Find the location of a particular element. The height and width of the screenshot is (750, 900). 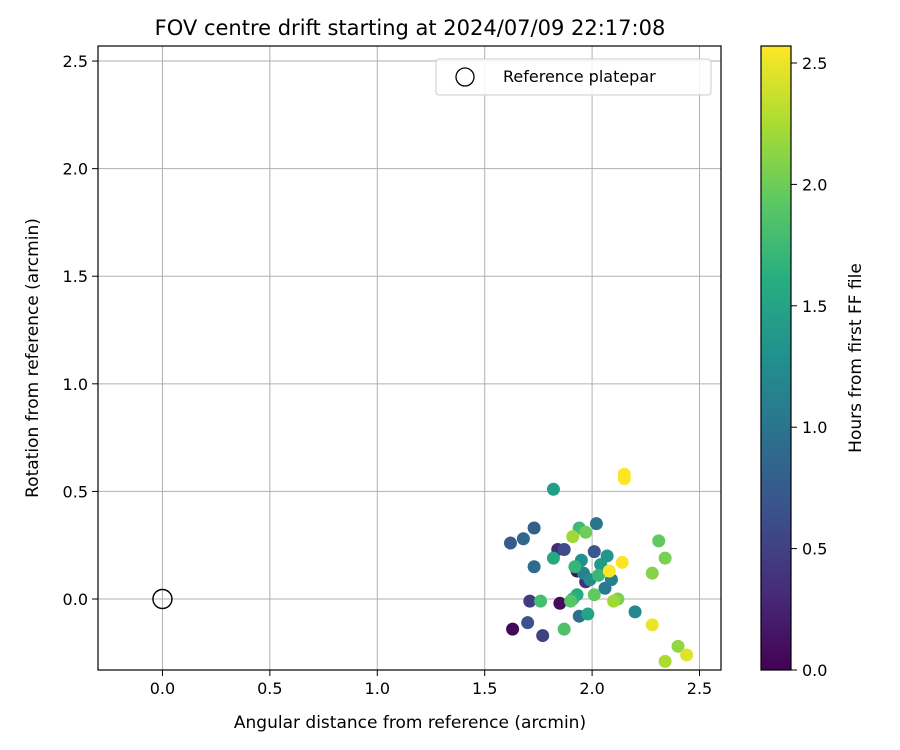

x-tick-label: 0.0 is located at coordinates (162, 688).